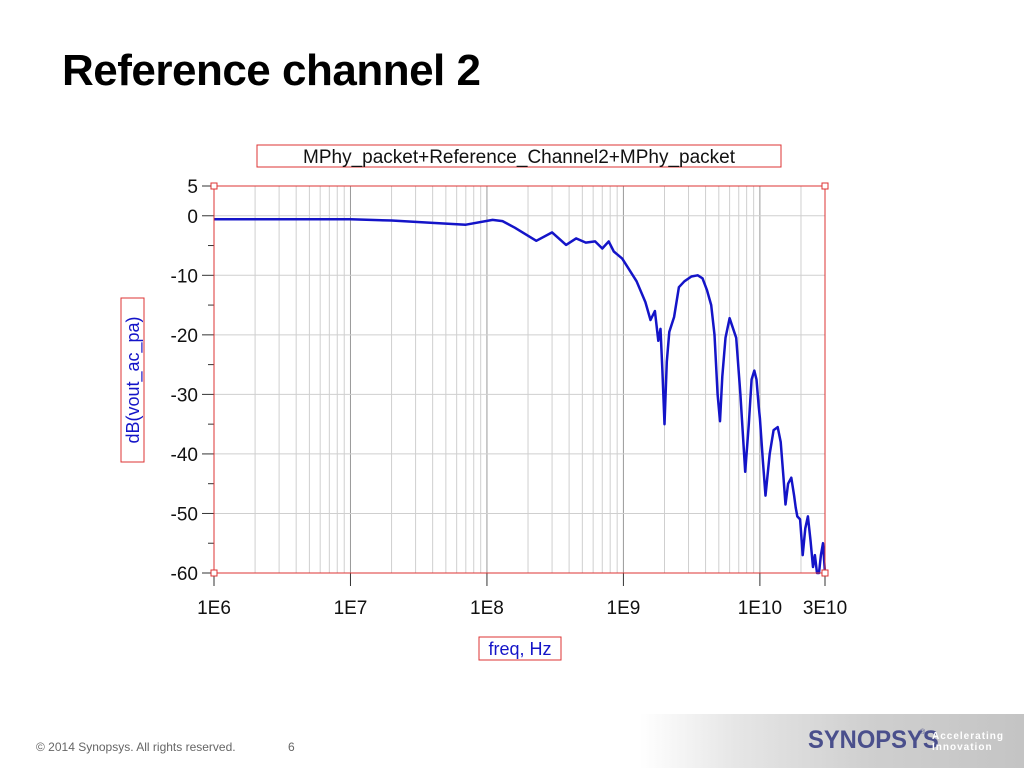  Describe the element at coordinates (291, 747) in the screenshot. I see `footer-page-number: 6` at that location.